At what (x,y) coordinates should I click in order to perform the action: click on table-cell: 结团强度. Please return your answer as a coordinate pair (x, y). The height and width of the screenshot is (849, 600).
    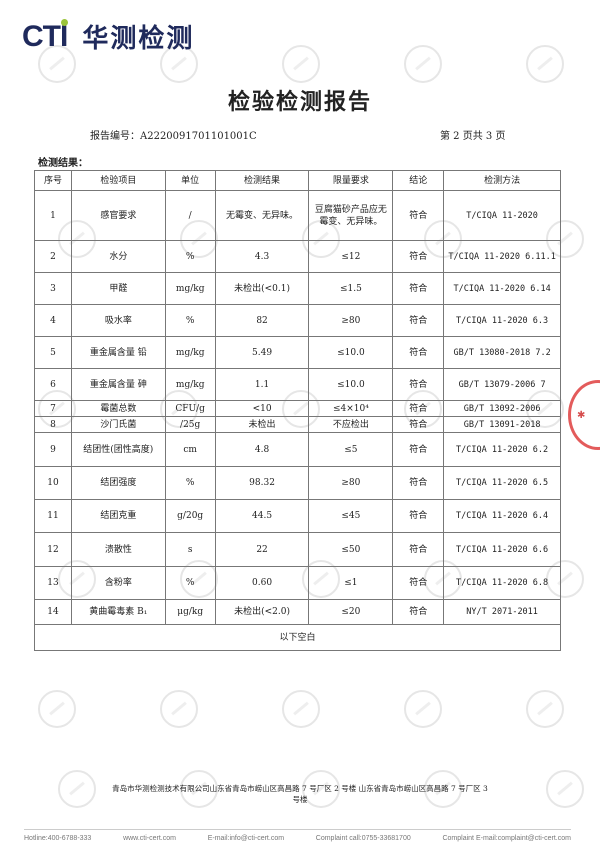
    Looking at the image, I should click on (118, 483).